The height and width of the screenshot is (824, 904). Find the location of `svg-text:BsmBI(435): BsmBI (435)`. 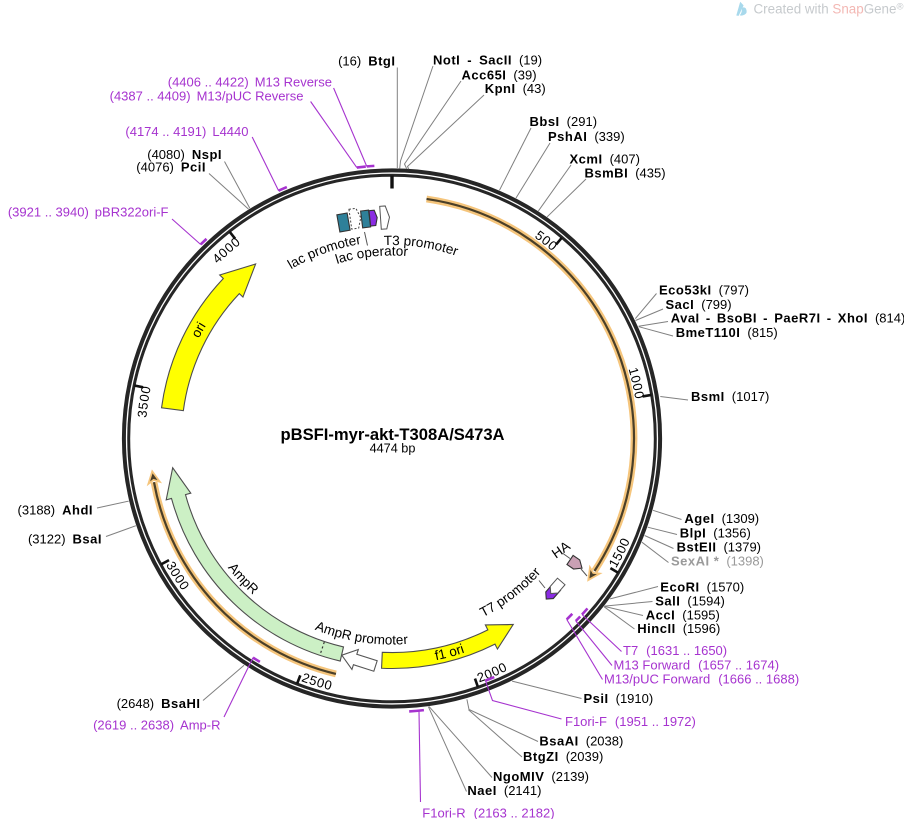

svg-text:BsmBI(435): BsmBI (435) is located at coordinates (625, 173).